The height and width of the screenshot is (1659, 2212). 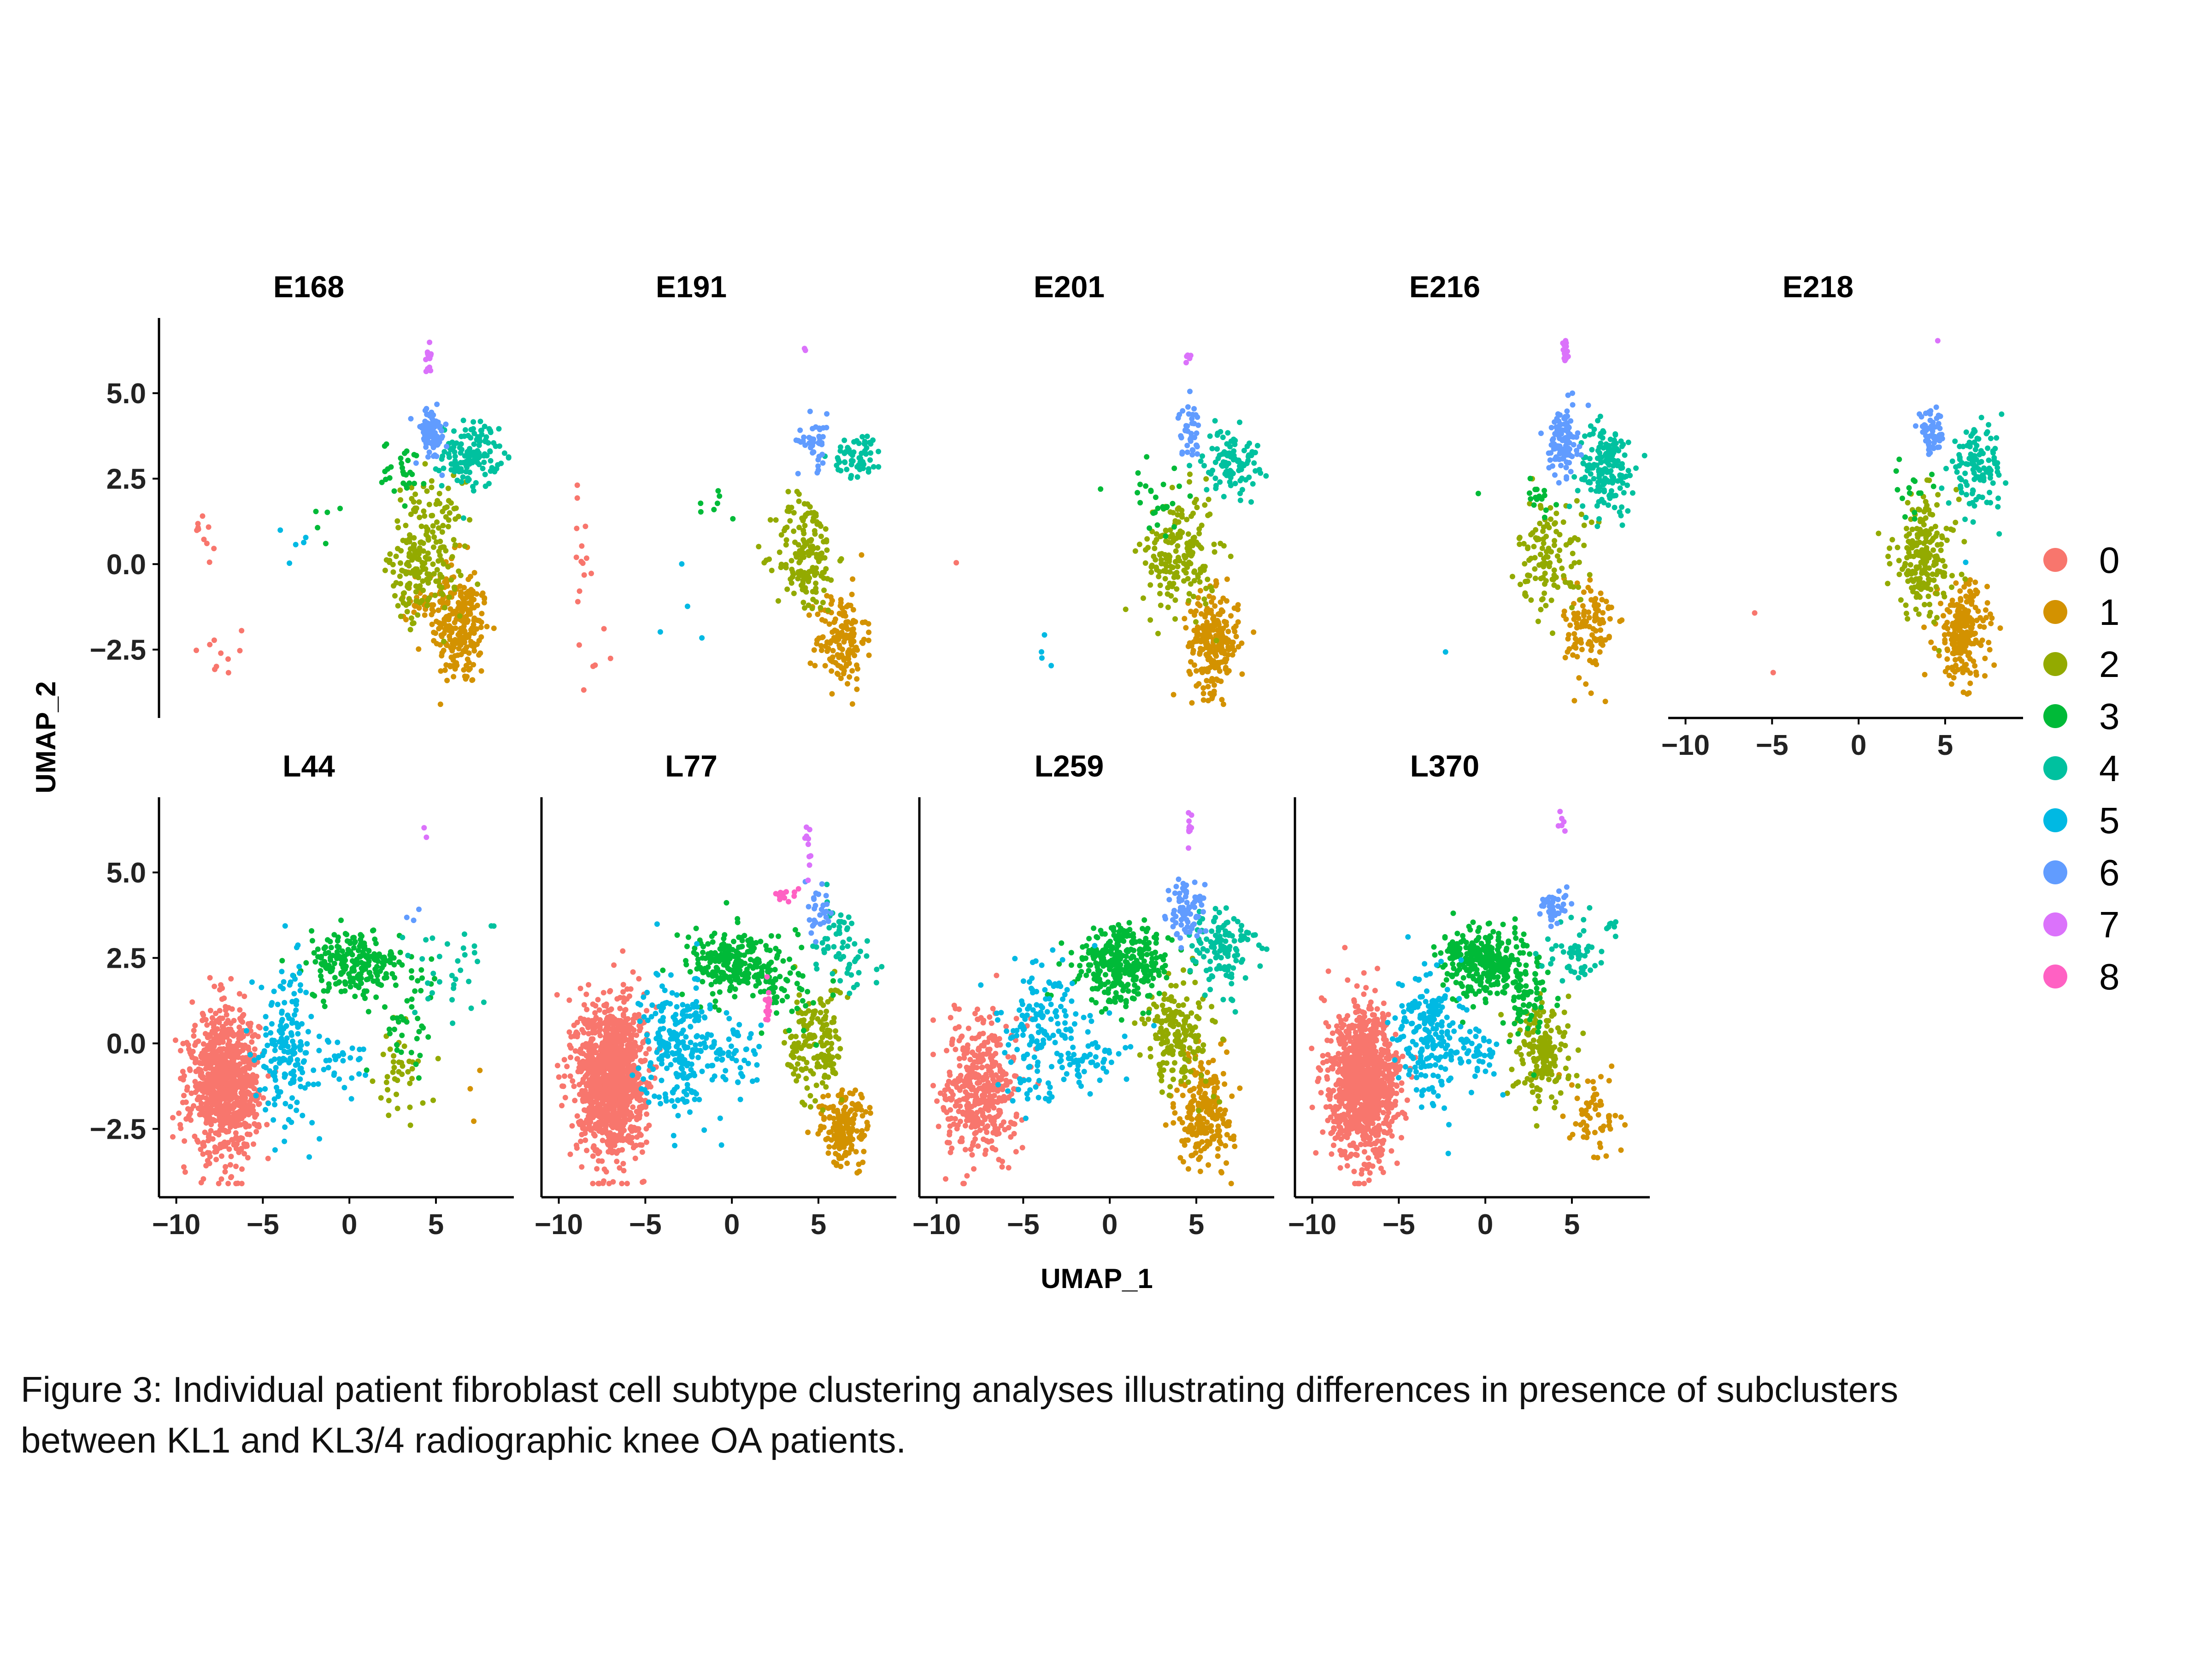 I want to click on x-tick-label: 0, so click(x=1858, y=745).